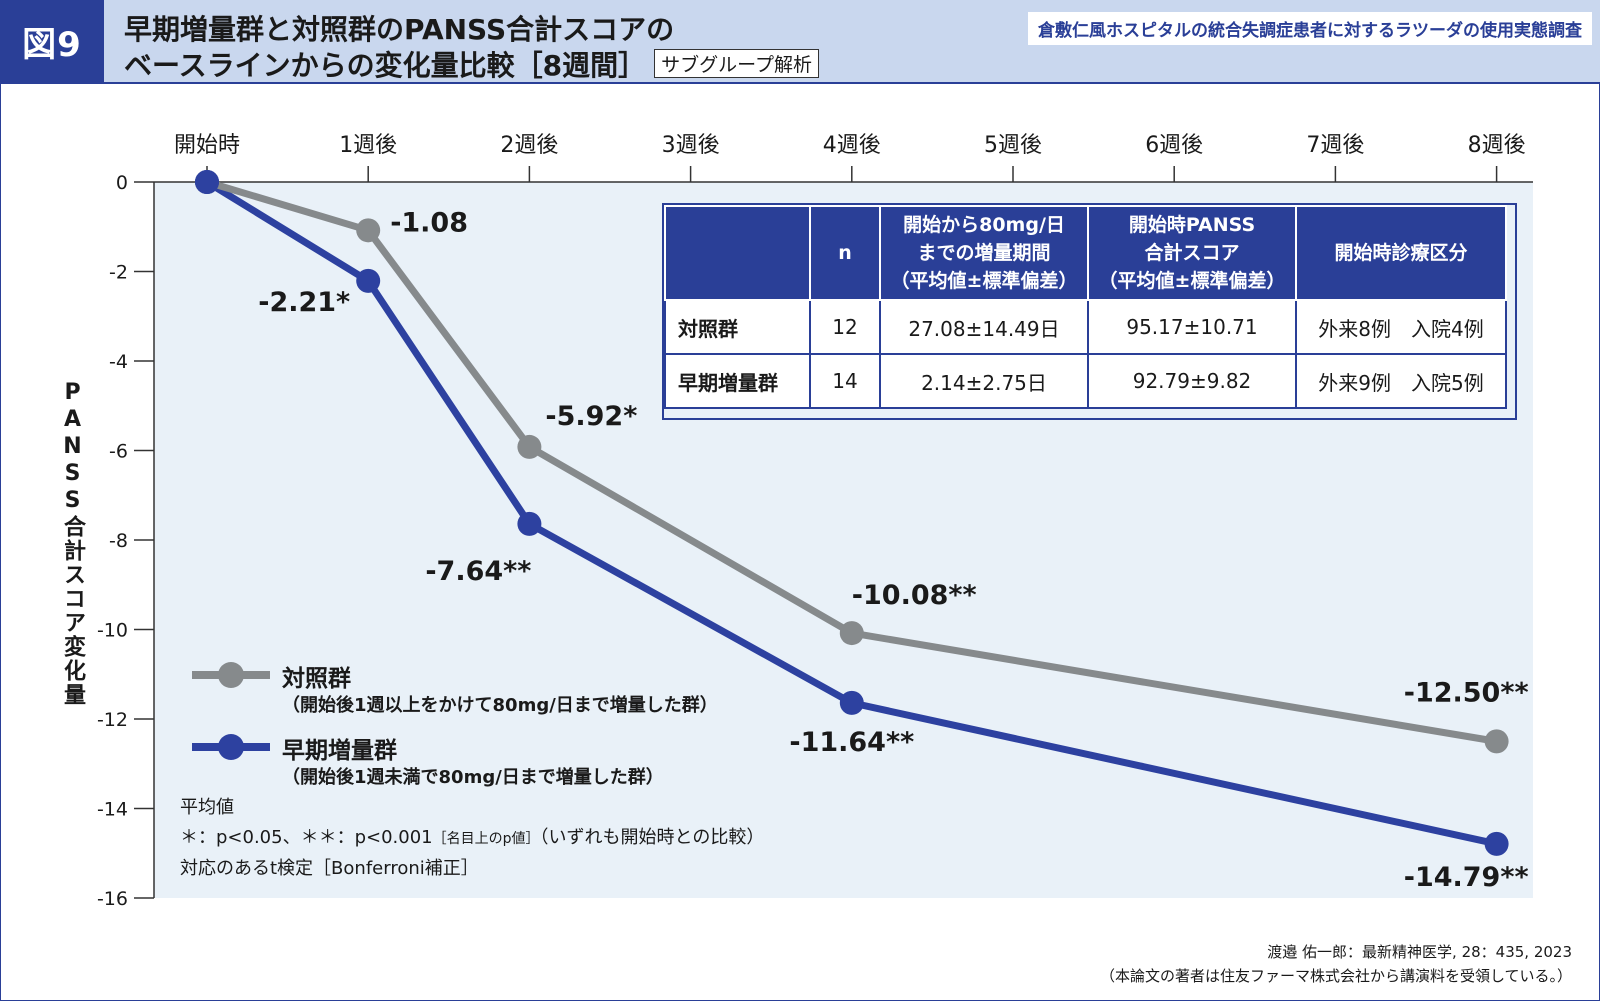 This screenshot has height=1001, width=1600. I want to click on x-tick-label: 2週後, so click(529, 145).